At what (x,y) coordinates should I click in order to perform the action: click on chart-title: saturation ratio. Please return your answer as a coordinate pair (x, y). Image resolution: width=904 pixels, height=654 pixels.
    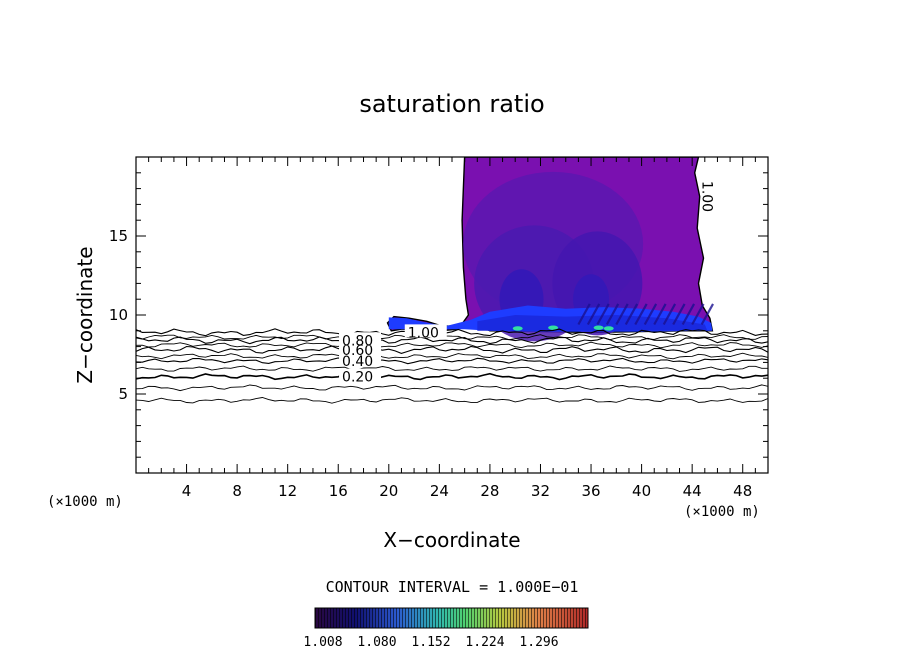
    Looking at the image, I should click on (451, 104).